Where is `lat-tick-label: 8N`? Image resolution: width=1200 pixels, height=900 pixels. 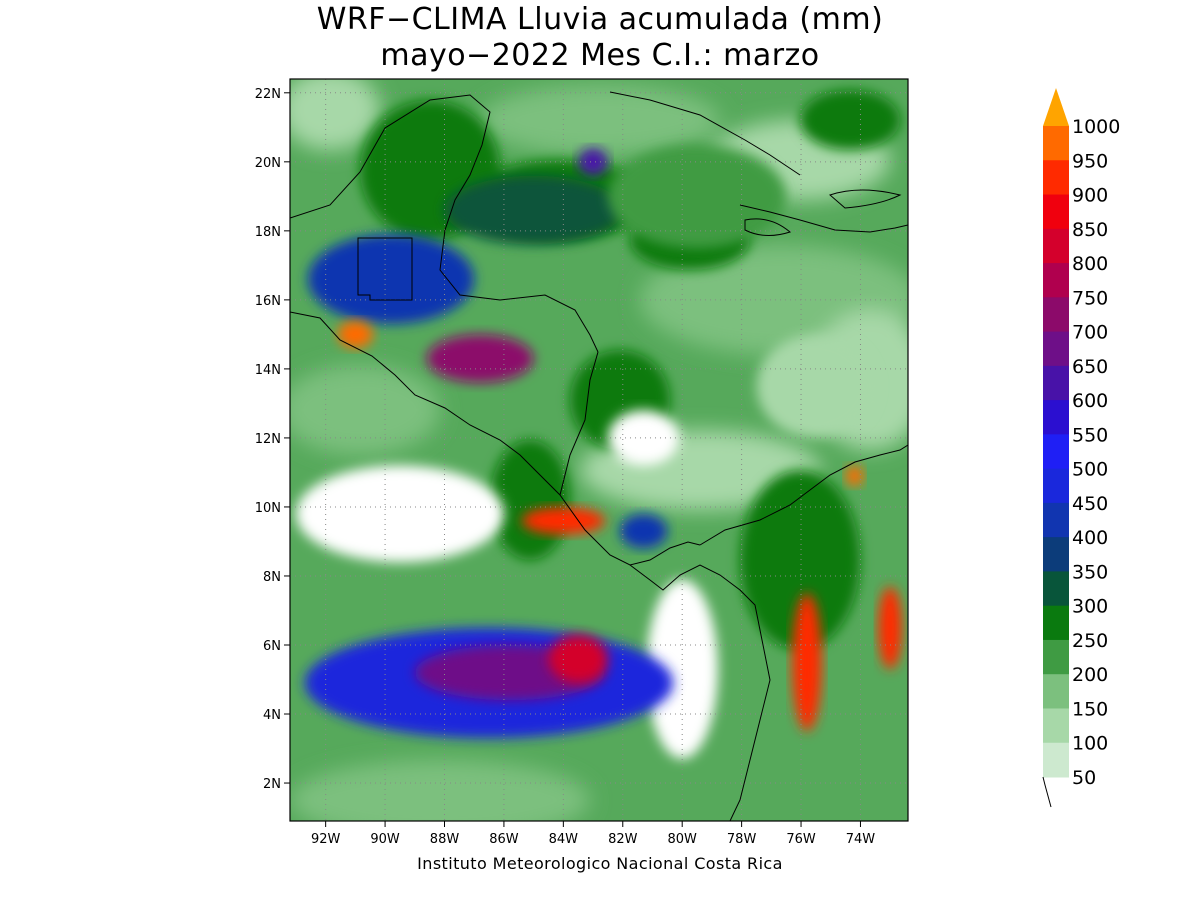 lat-tick-label: 8N is located at coordinates (272, 577).